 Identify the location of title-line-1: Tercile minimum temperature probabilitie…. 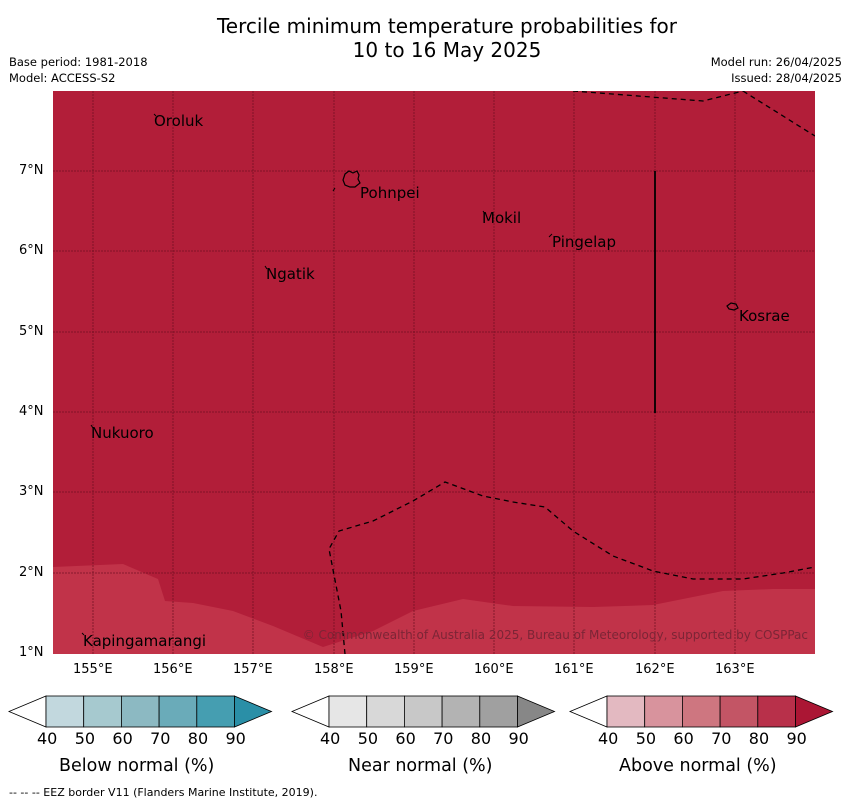
(447, 26).